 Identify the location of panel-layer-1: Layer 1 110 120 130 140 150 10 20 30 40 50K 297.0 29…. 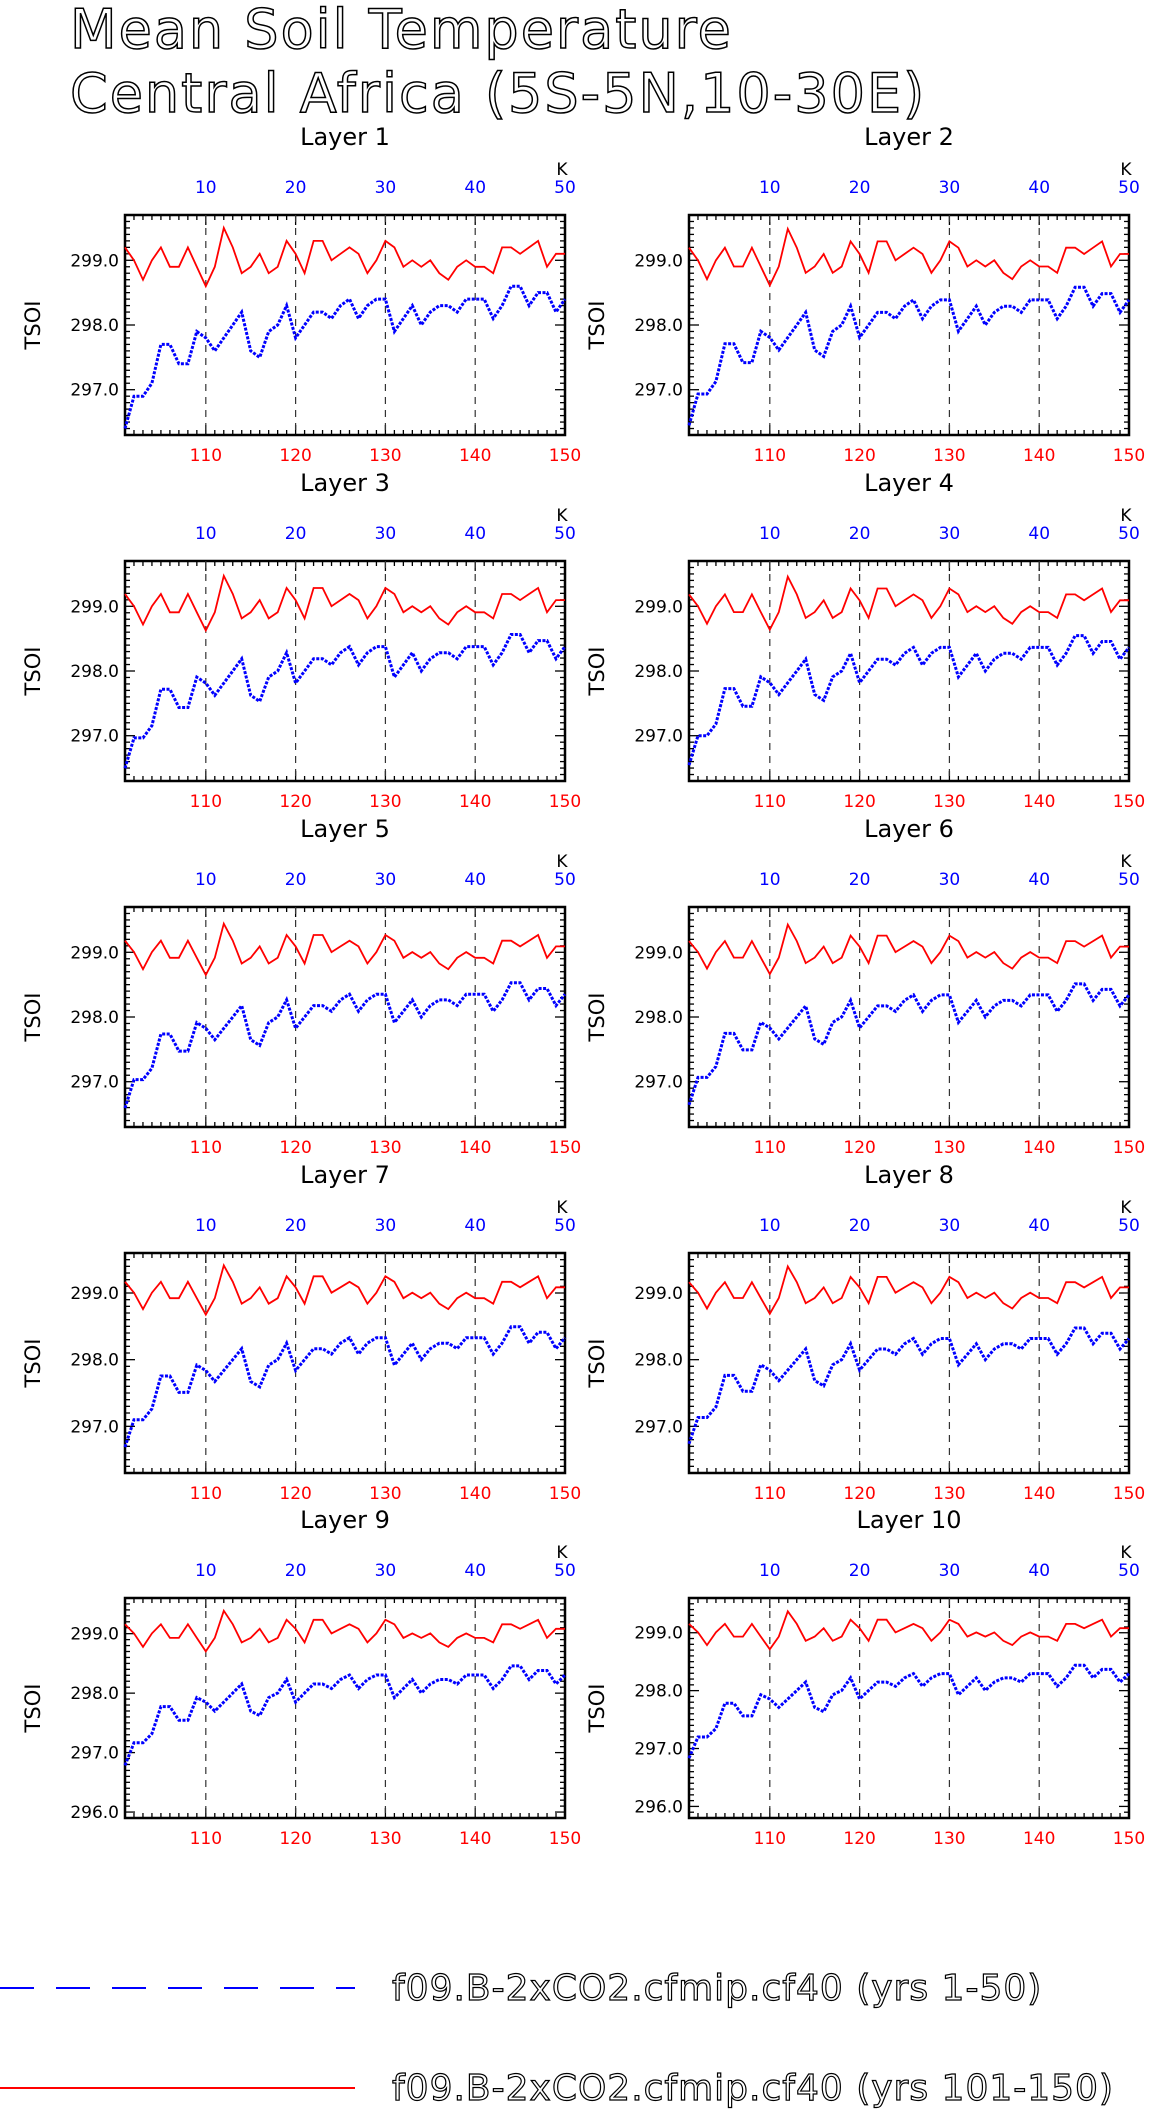
(301, 294).